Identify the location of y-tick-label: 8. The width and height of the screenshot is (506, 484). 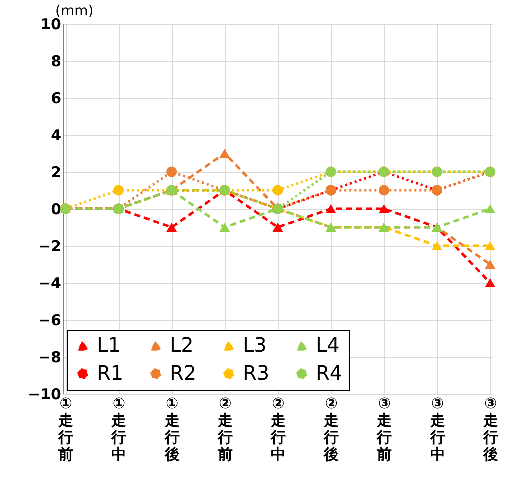
(56, 61).